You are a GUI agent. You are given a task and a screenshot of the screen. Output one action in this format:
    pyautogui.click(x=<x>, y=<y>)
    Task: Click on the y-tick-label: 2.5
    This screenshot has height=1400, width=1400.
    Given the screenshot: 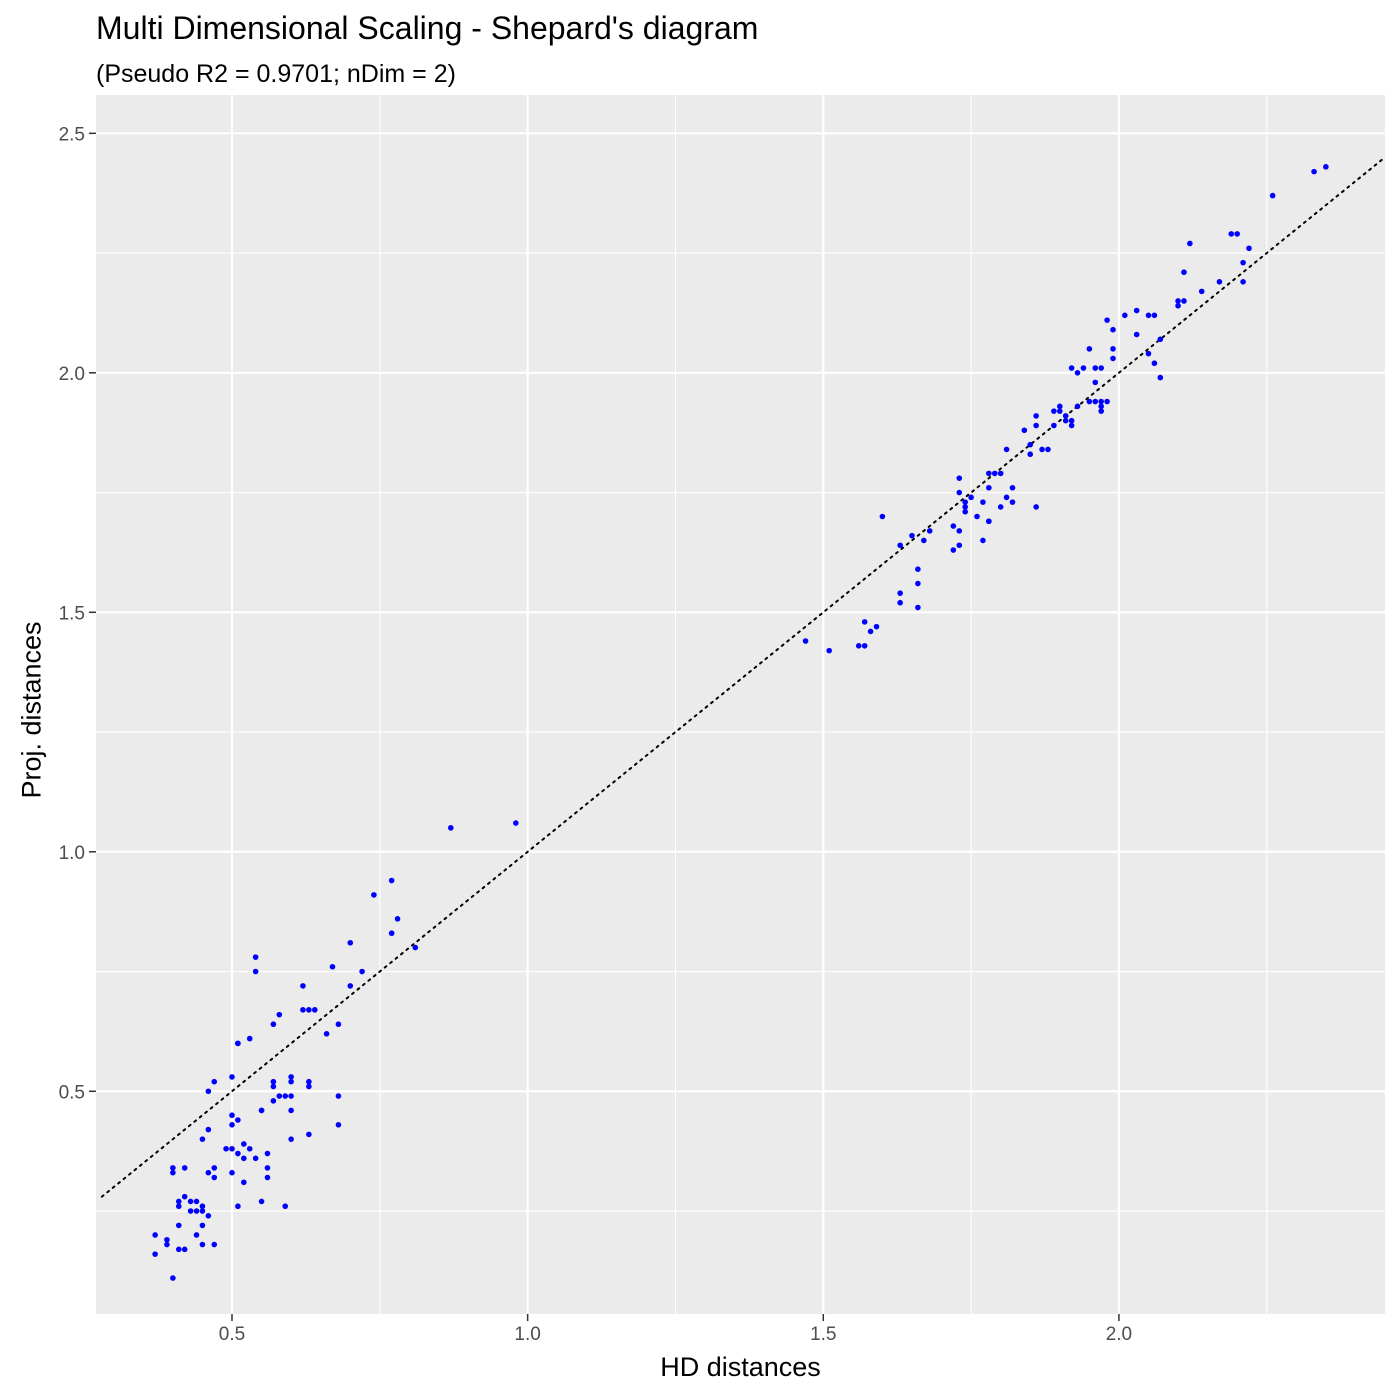 What is the action you would take?
    pyautogui.click(x=72, y=134)
    